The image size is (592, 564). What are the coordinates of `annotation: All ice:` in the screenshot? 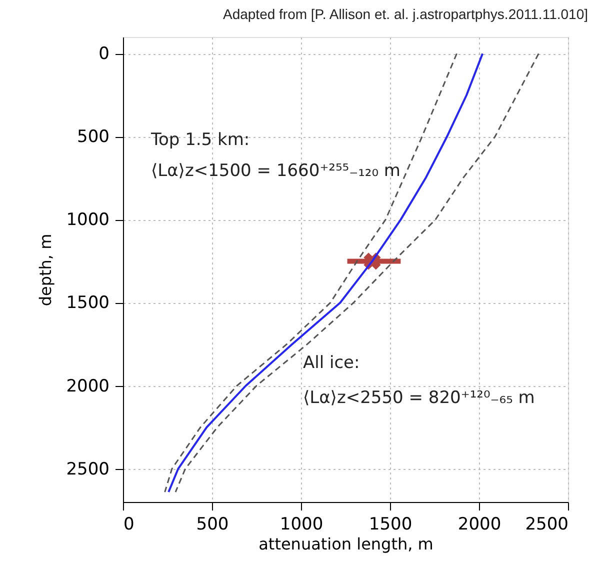 It's located at (331, 363).